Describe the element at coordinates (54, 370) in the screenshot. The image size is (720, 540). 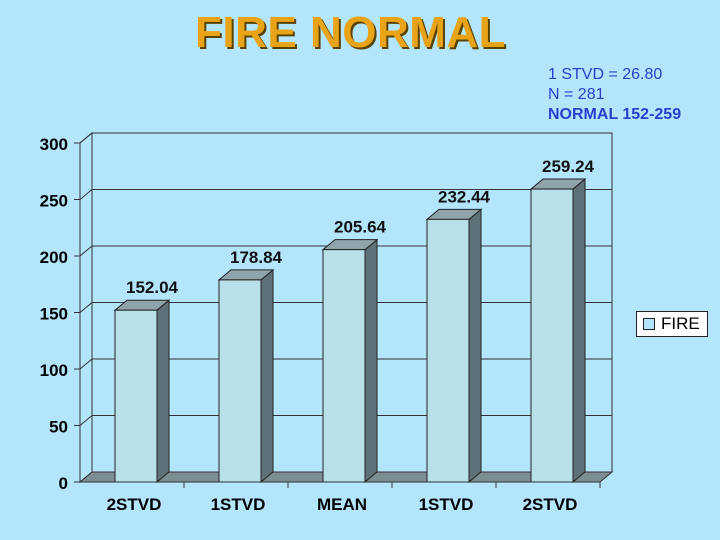
I see `y-tick-label: 100` at that location.